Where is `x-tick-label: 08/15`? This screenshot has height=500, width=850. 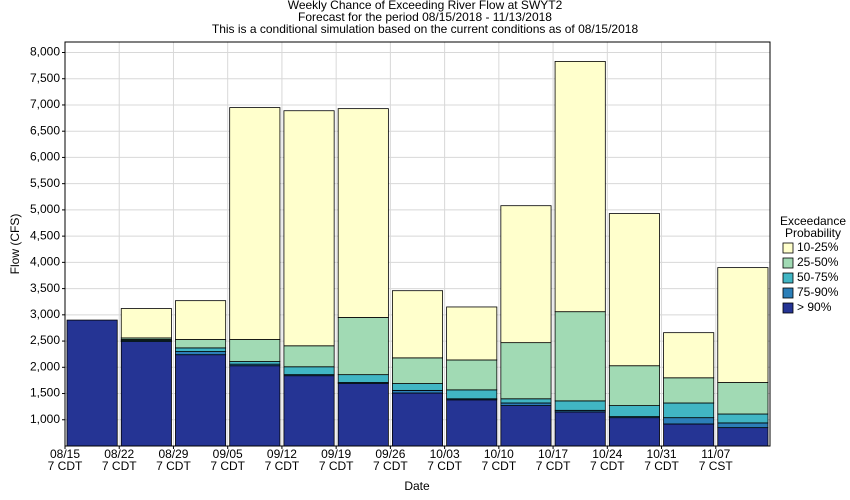
x-tick-label: 08/15 is located at coordinates (65, 454).